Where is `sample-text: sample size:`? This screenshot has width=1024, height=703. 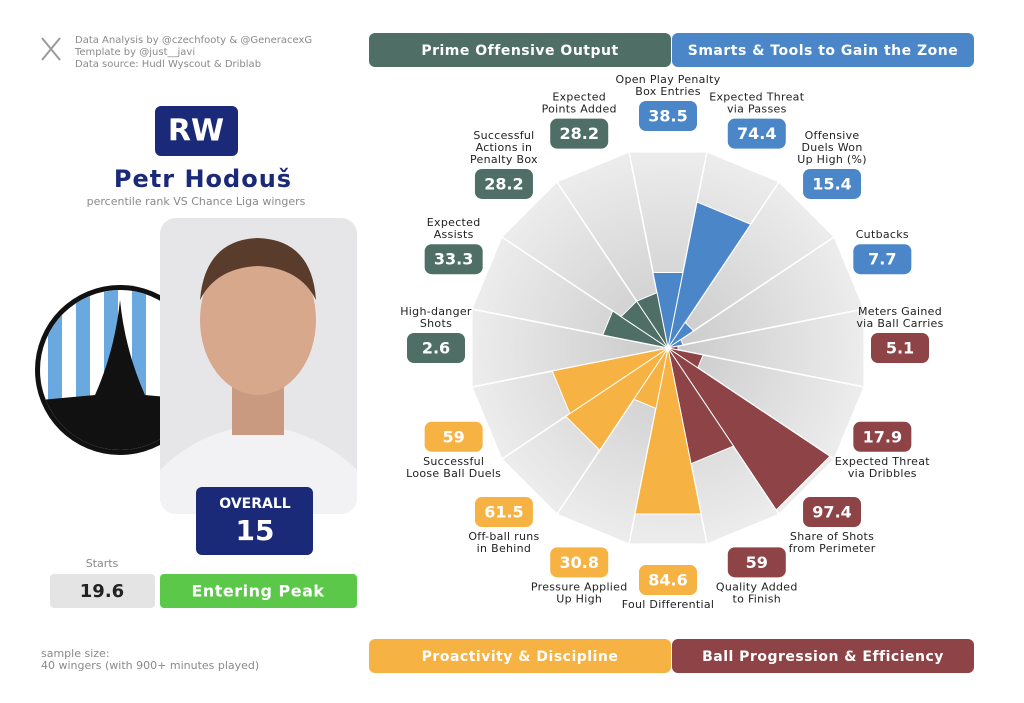 sample-text: sample size: is located at coordinates (75, 653).